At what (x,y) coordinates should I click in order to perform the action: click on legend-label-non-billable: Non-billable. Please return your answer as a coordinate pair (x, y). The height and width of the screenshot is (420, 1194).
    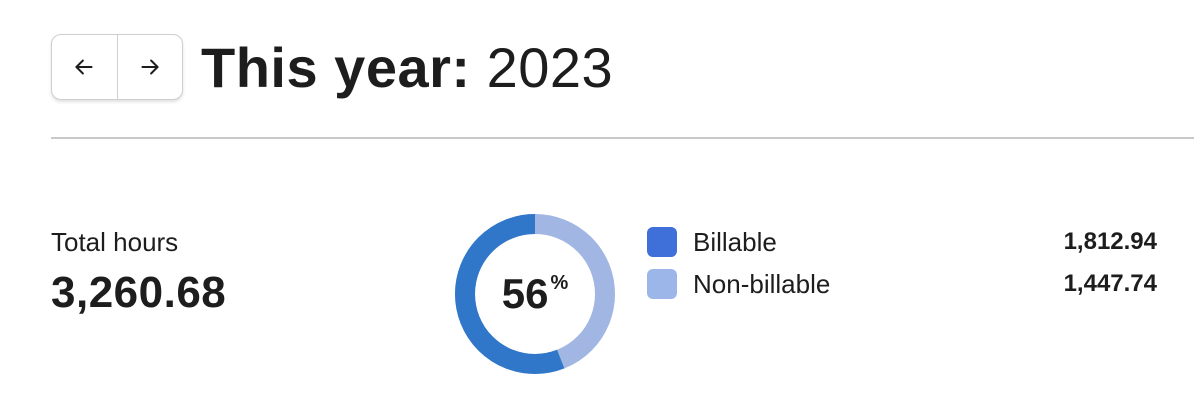
    Looking at the image, I should click on (762, 283).